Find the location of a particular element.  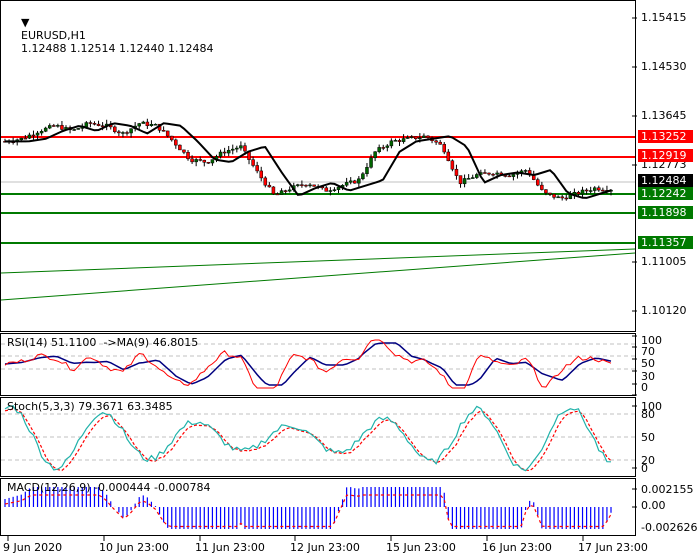

support-tag-3: 1.11357 is located at coordinates (665, 242).